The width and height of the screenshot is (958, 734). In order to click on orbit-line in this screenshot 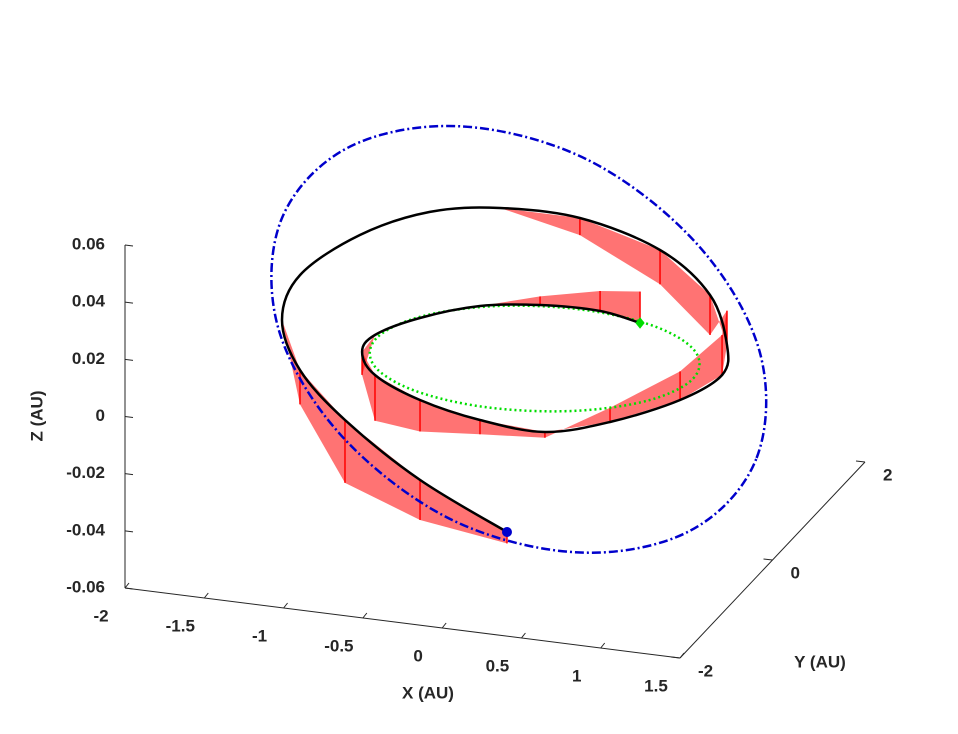, I will do `click(534, 358)`.